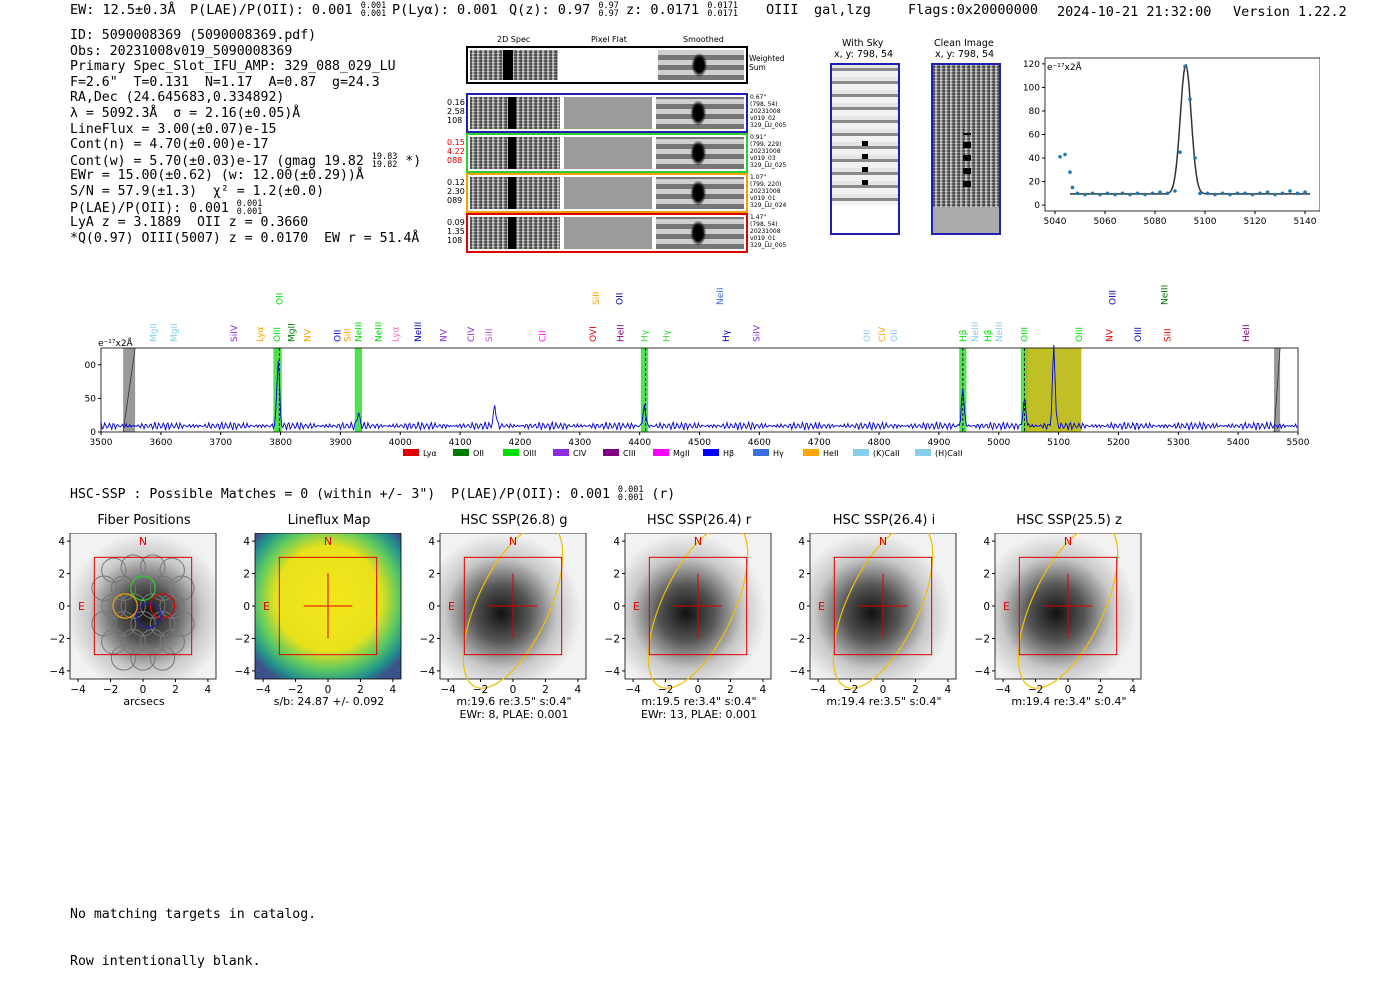 The width and height of the screenshot is (1400, 985). I want to click on info-ewr: EWr = 15.00(±0.62) (w: 12.00(±0.29))Å, so click(217, 176).